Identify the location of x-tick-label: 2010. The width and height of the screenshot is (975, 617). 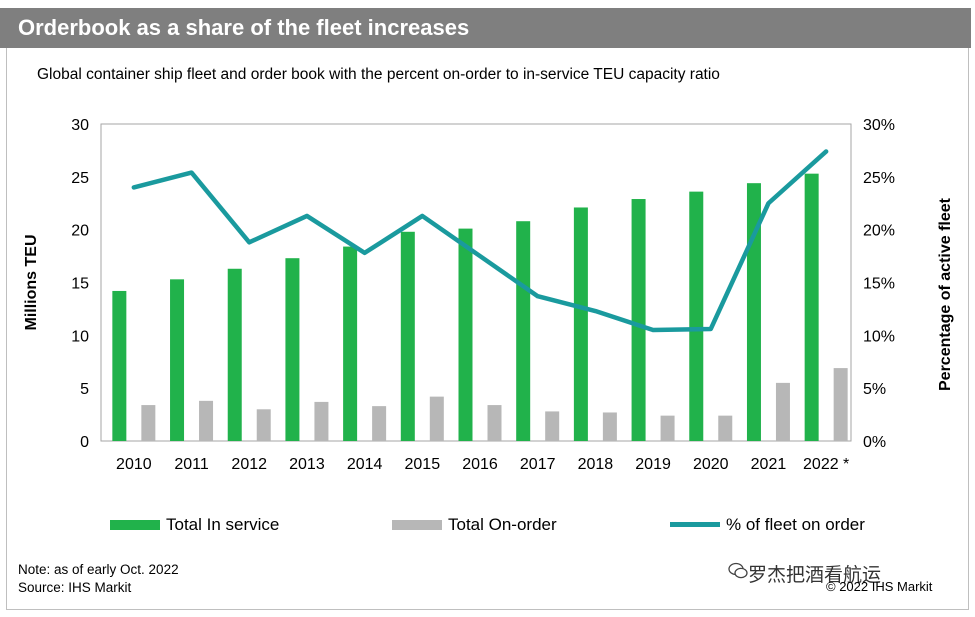
(134, 464).